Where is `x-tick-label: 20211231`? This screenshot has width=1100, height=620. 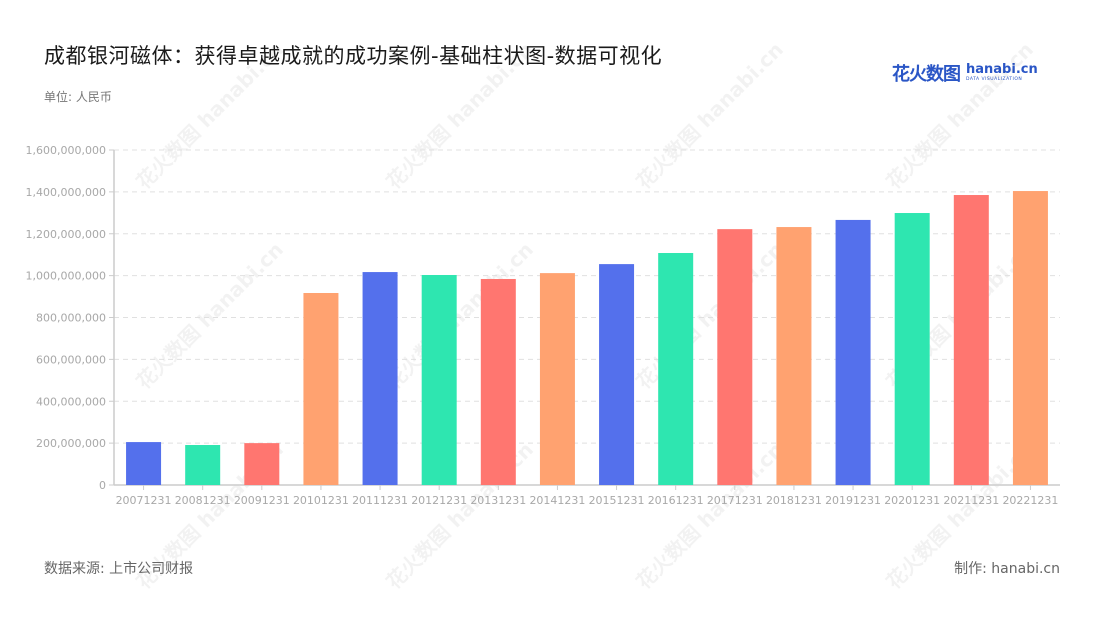
x-tick-label: 20211231 is located at coordinates (971, 500).